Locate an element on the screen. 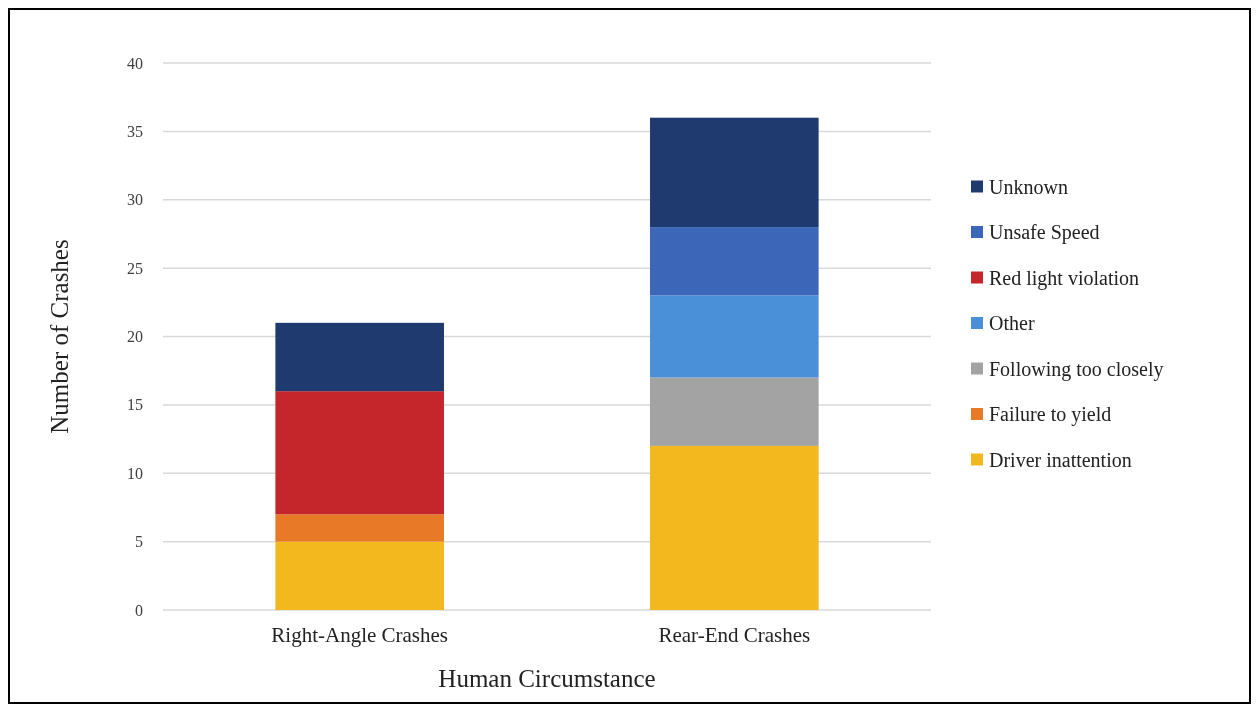 Image resolution: width=1259 pixels, height=712 pixels. y-tick-label: 5 is located at coordinates (139, 542).